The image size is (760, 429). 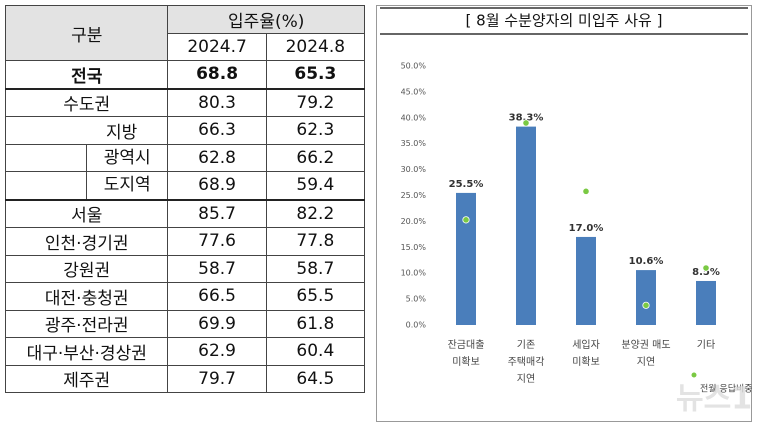 I want to click on legend-label: 전월 응답비중, so click(x=726, y=389).